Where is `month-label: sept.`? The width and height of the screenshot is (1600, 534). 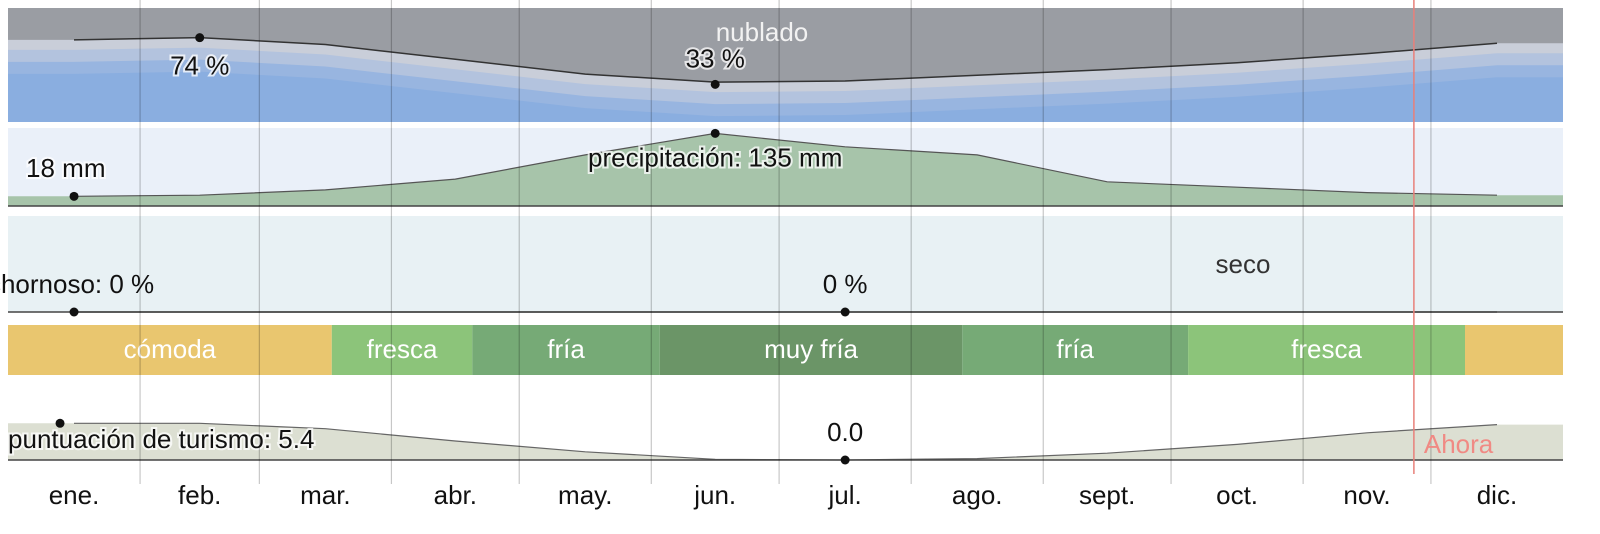 month-label: sept. is located at coordinates (1107, 495).